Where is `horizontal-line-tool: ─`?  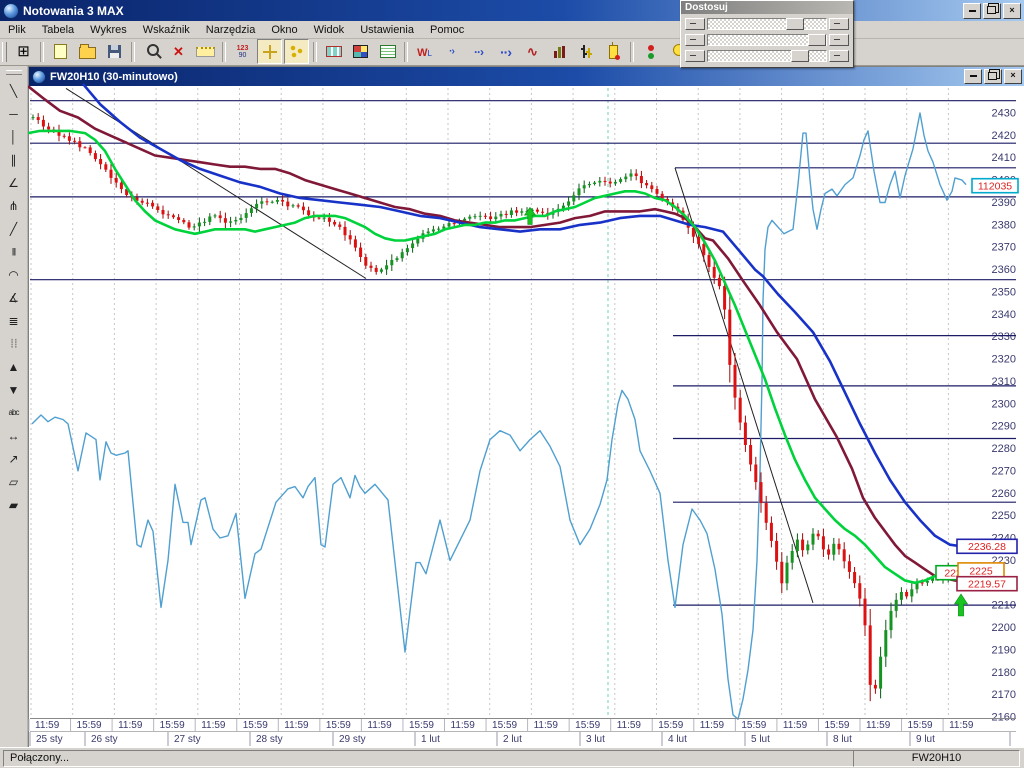 horizontal-line-tool: ─ is located at coordinates (13, 113).